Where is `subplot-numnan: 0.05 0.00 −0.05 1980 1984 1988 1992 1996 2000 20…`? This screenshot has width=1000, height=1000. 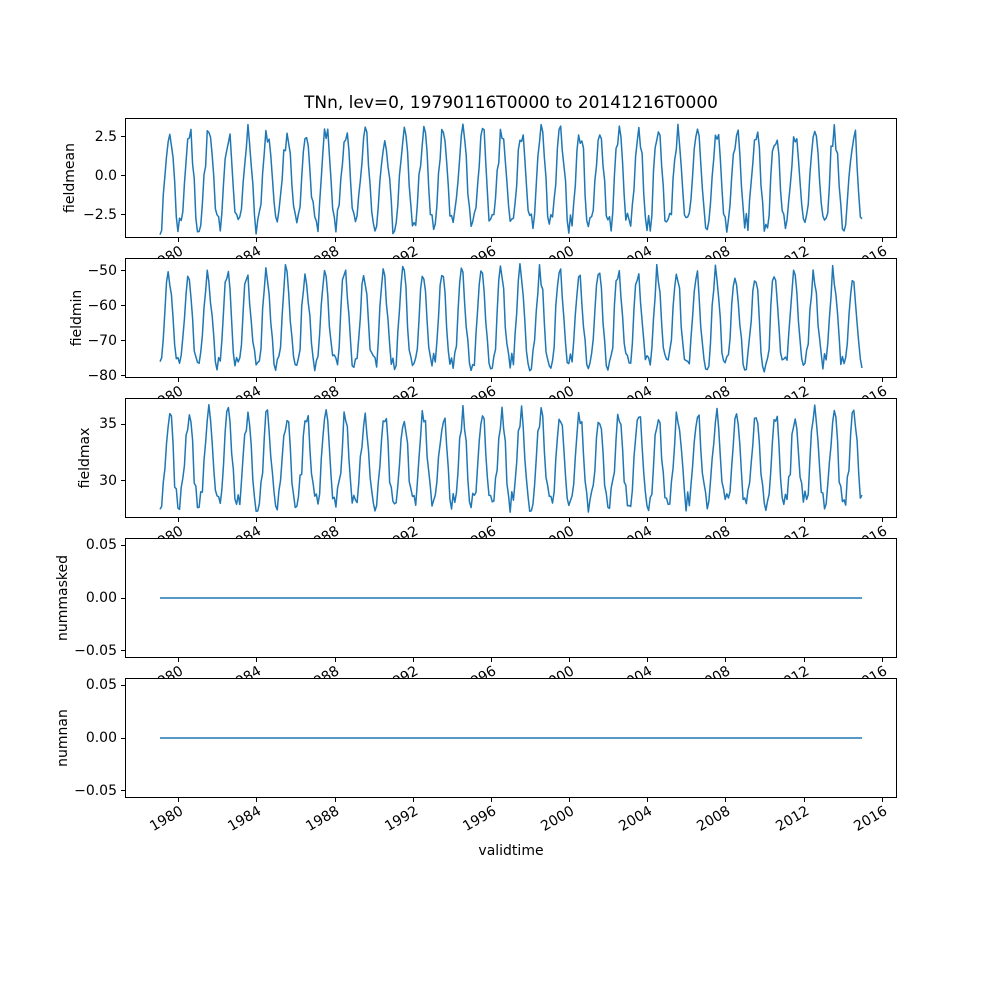 subplot-numnan: 0.05 0.00 −0.05 1980 1984 1988 1992 1996 2000 20… is located at coordinates (476, 756).